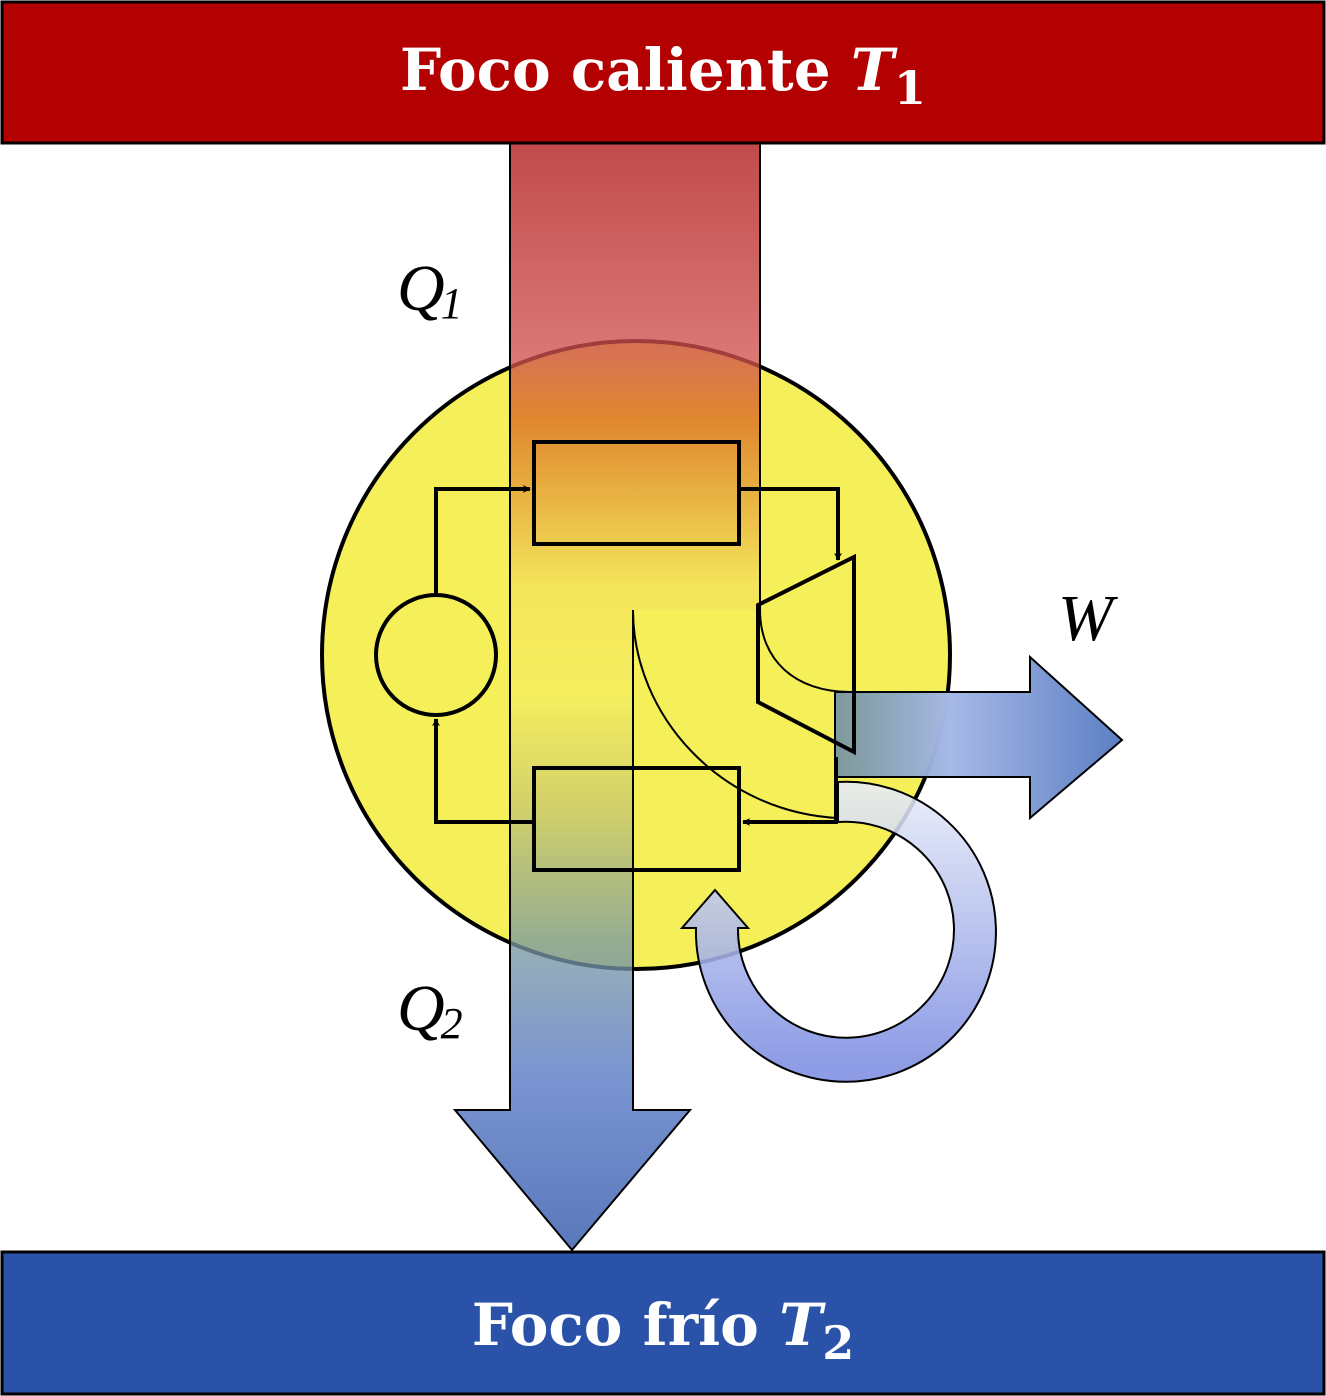 The image size is (1326, 1396). I want to click on work-split-curve, so click(805, 651).